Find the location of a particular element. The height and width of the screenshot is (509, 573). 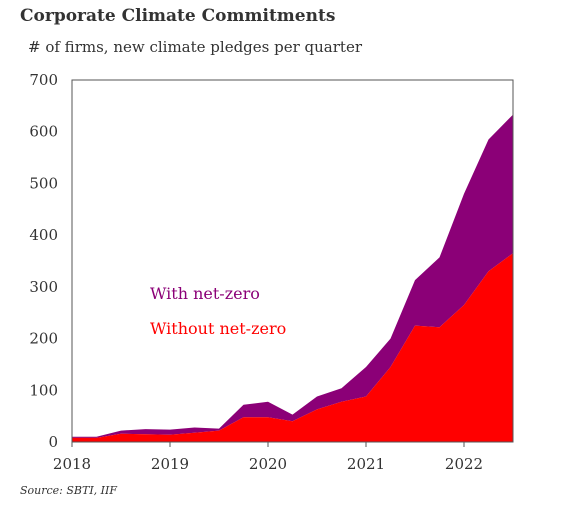

legend-without-net-zero: Without net-zero is located at coordinates (218, 328).